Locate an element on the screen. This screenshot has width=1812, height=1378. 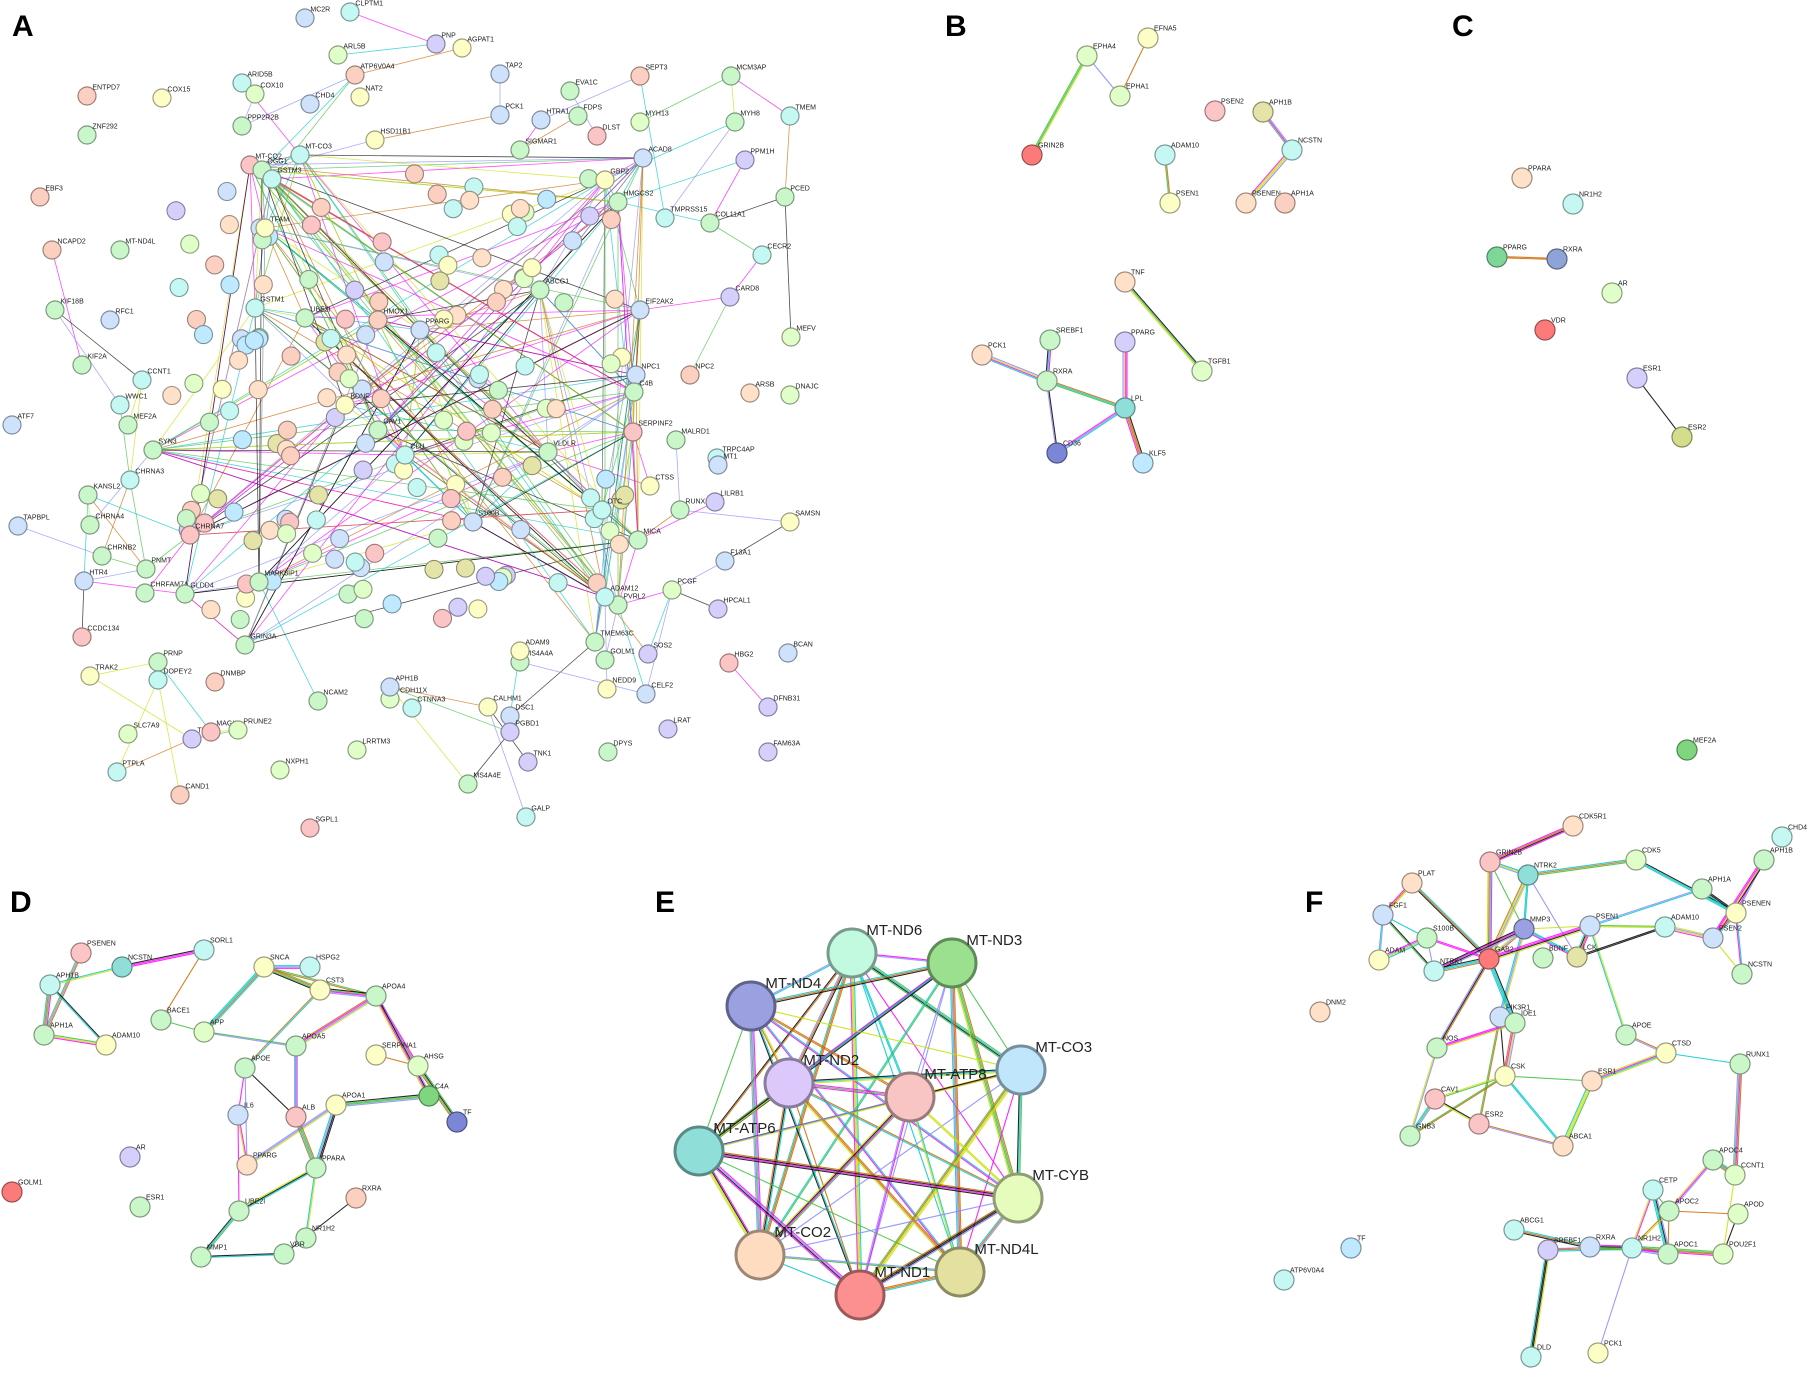
node-label: APOE is located at coordinates (261, 1059).